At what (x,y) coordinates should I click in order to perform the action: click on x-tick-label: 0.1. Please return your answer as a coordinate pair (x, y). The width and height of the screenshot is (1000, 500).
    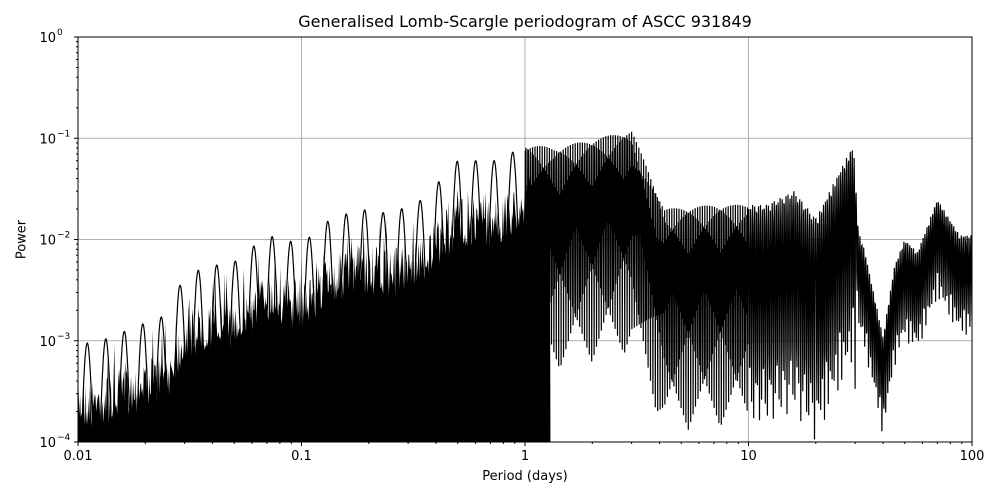
    Looking at the image, I should click on (301, 456).